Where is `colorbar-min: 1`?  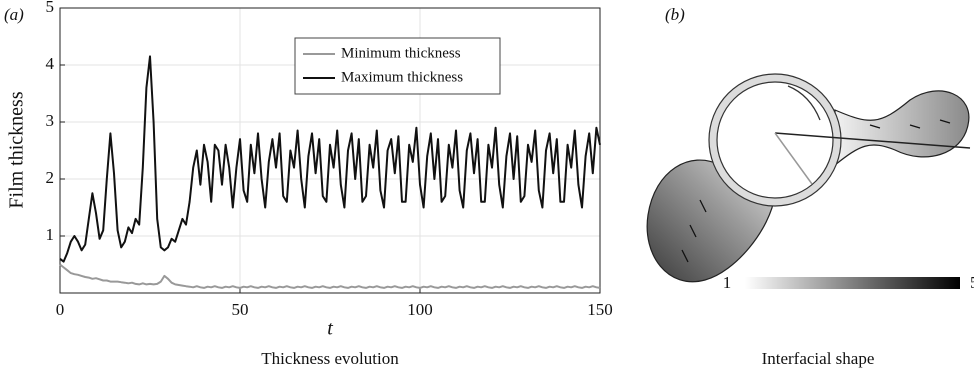
colorbar-min: 1 is located at coordinates (727, 282).